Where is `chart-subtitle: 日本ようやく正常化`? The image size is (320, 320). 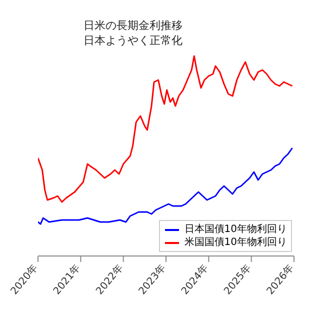 chart-subtitle: 日本ようやく正常化 is located at coordinates (133, 40).